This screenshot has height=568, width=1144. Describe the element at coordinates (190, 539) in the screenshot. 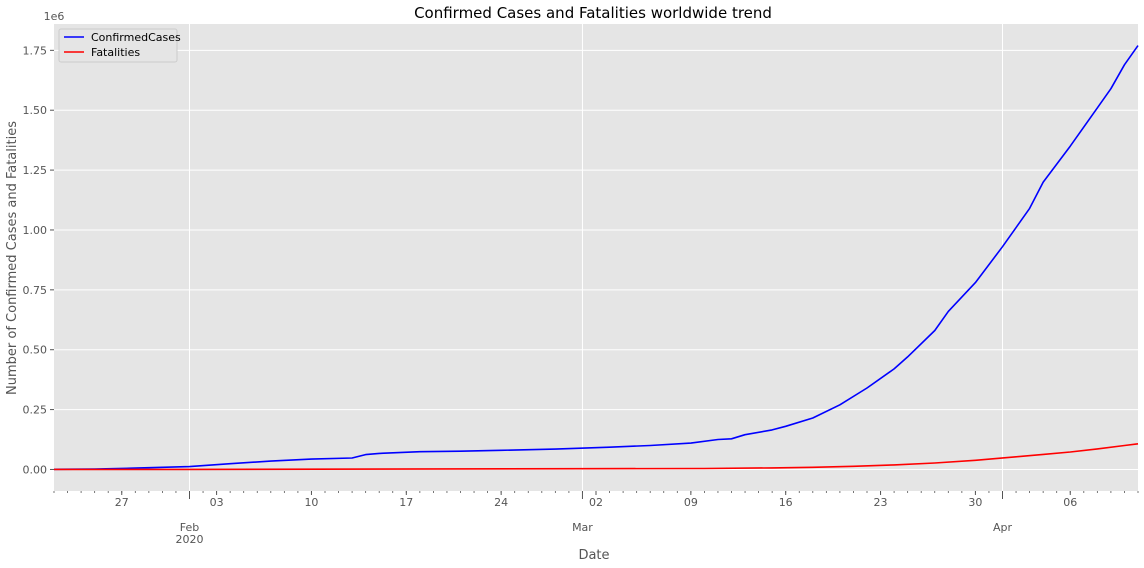

I see `x-major-tick-sublabel: 2020` at that location.